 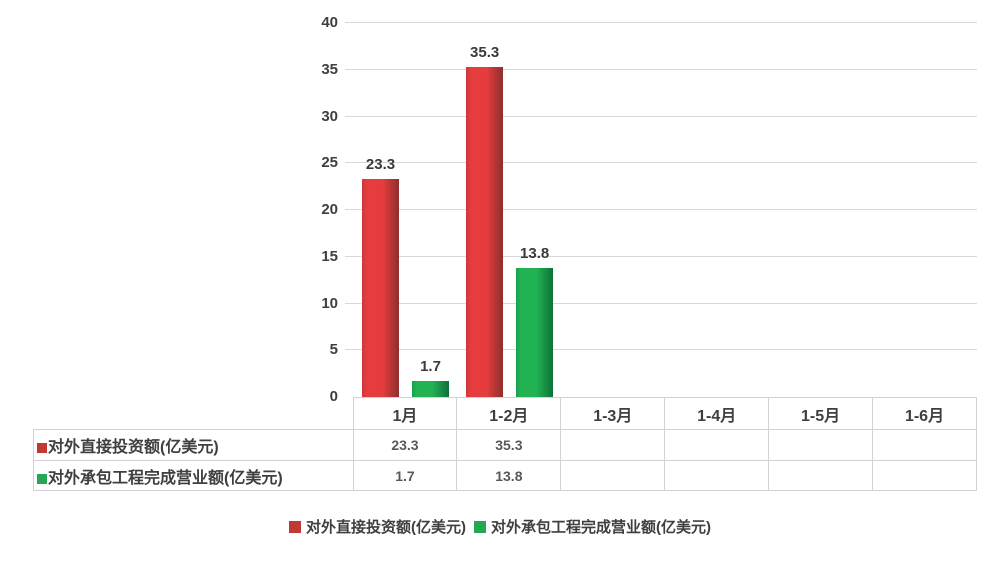 What do you see at coordinates (821, 413) in the screenshot?
I see `table-category-header: 1-5月` at bounding box center [821, 413].